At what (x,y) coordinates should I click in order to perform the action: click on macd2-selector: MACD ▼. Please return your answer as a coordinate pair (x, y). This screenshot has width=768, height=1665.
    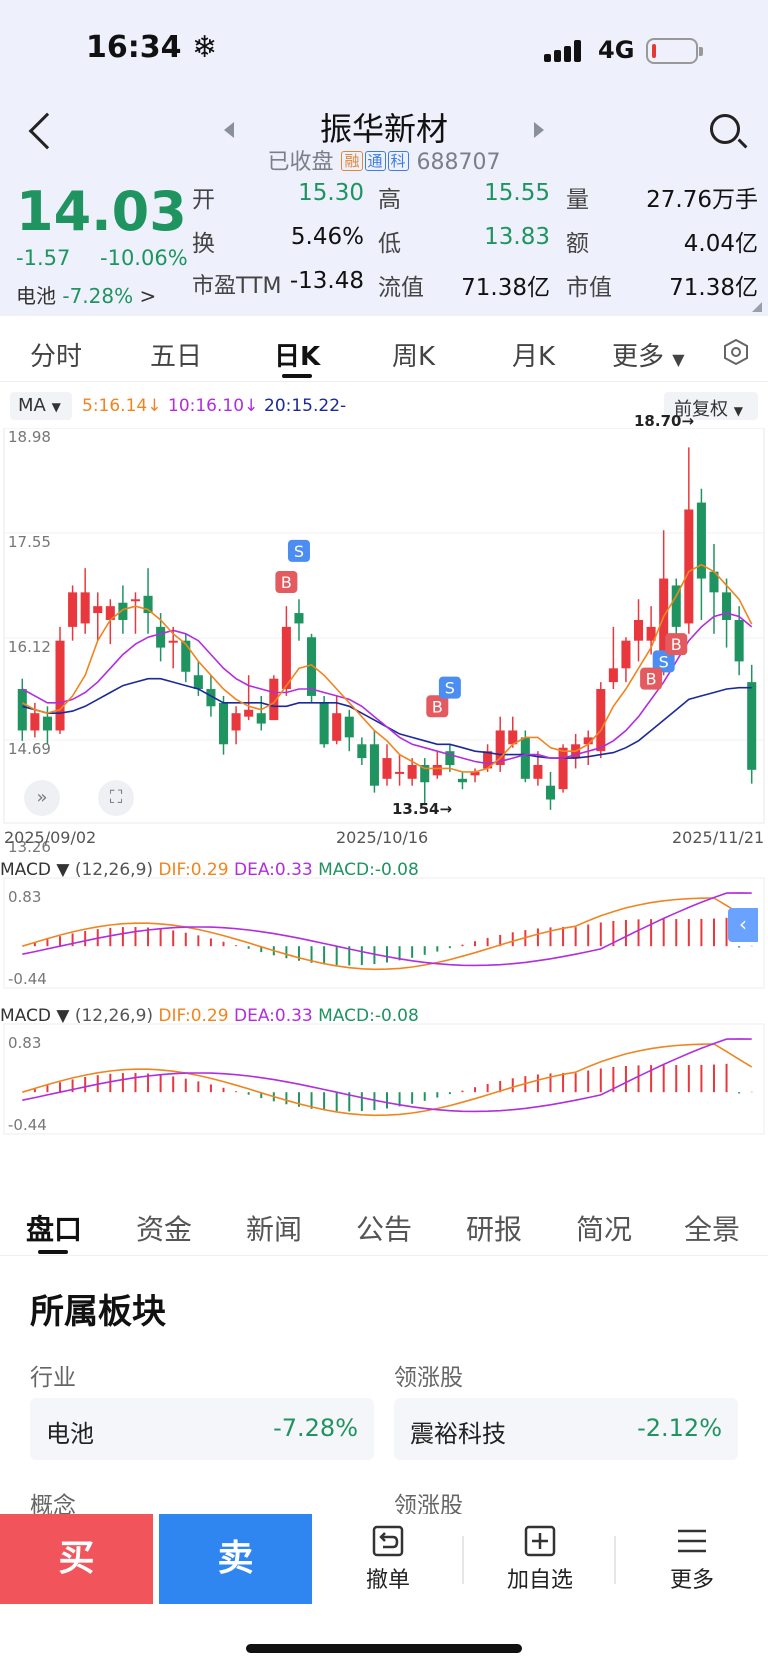
    Looking at the image, I should click on (35, 1016).